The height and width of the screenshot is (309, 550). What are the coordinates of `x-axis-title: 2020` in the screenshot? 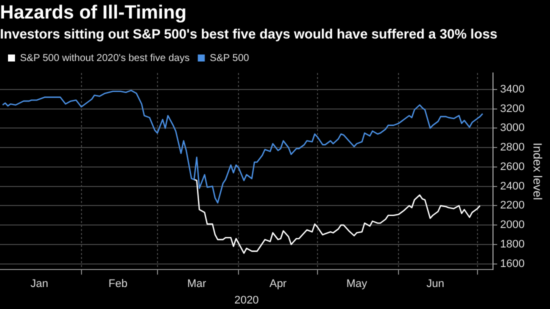 It's located at (246, 300).